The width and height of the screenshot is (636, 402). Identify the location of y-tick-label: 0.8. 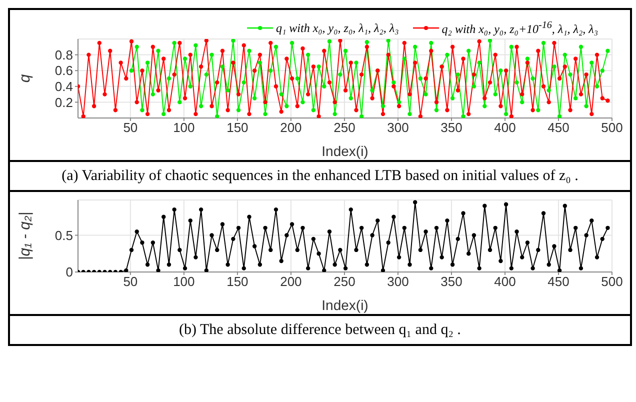
(63, 54).